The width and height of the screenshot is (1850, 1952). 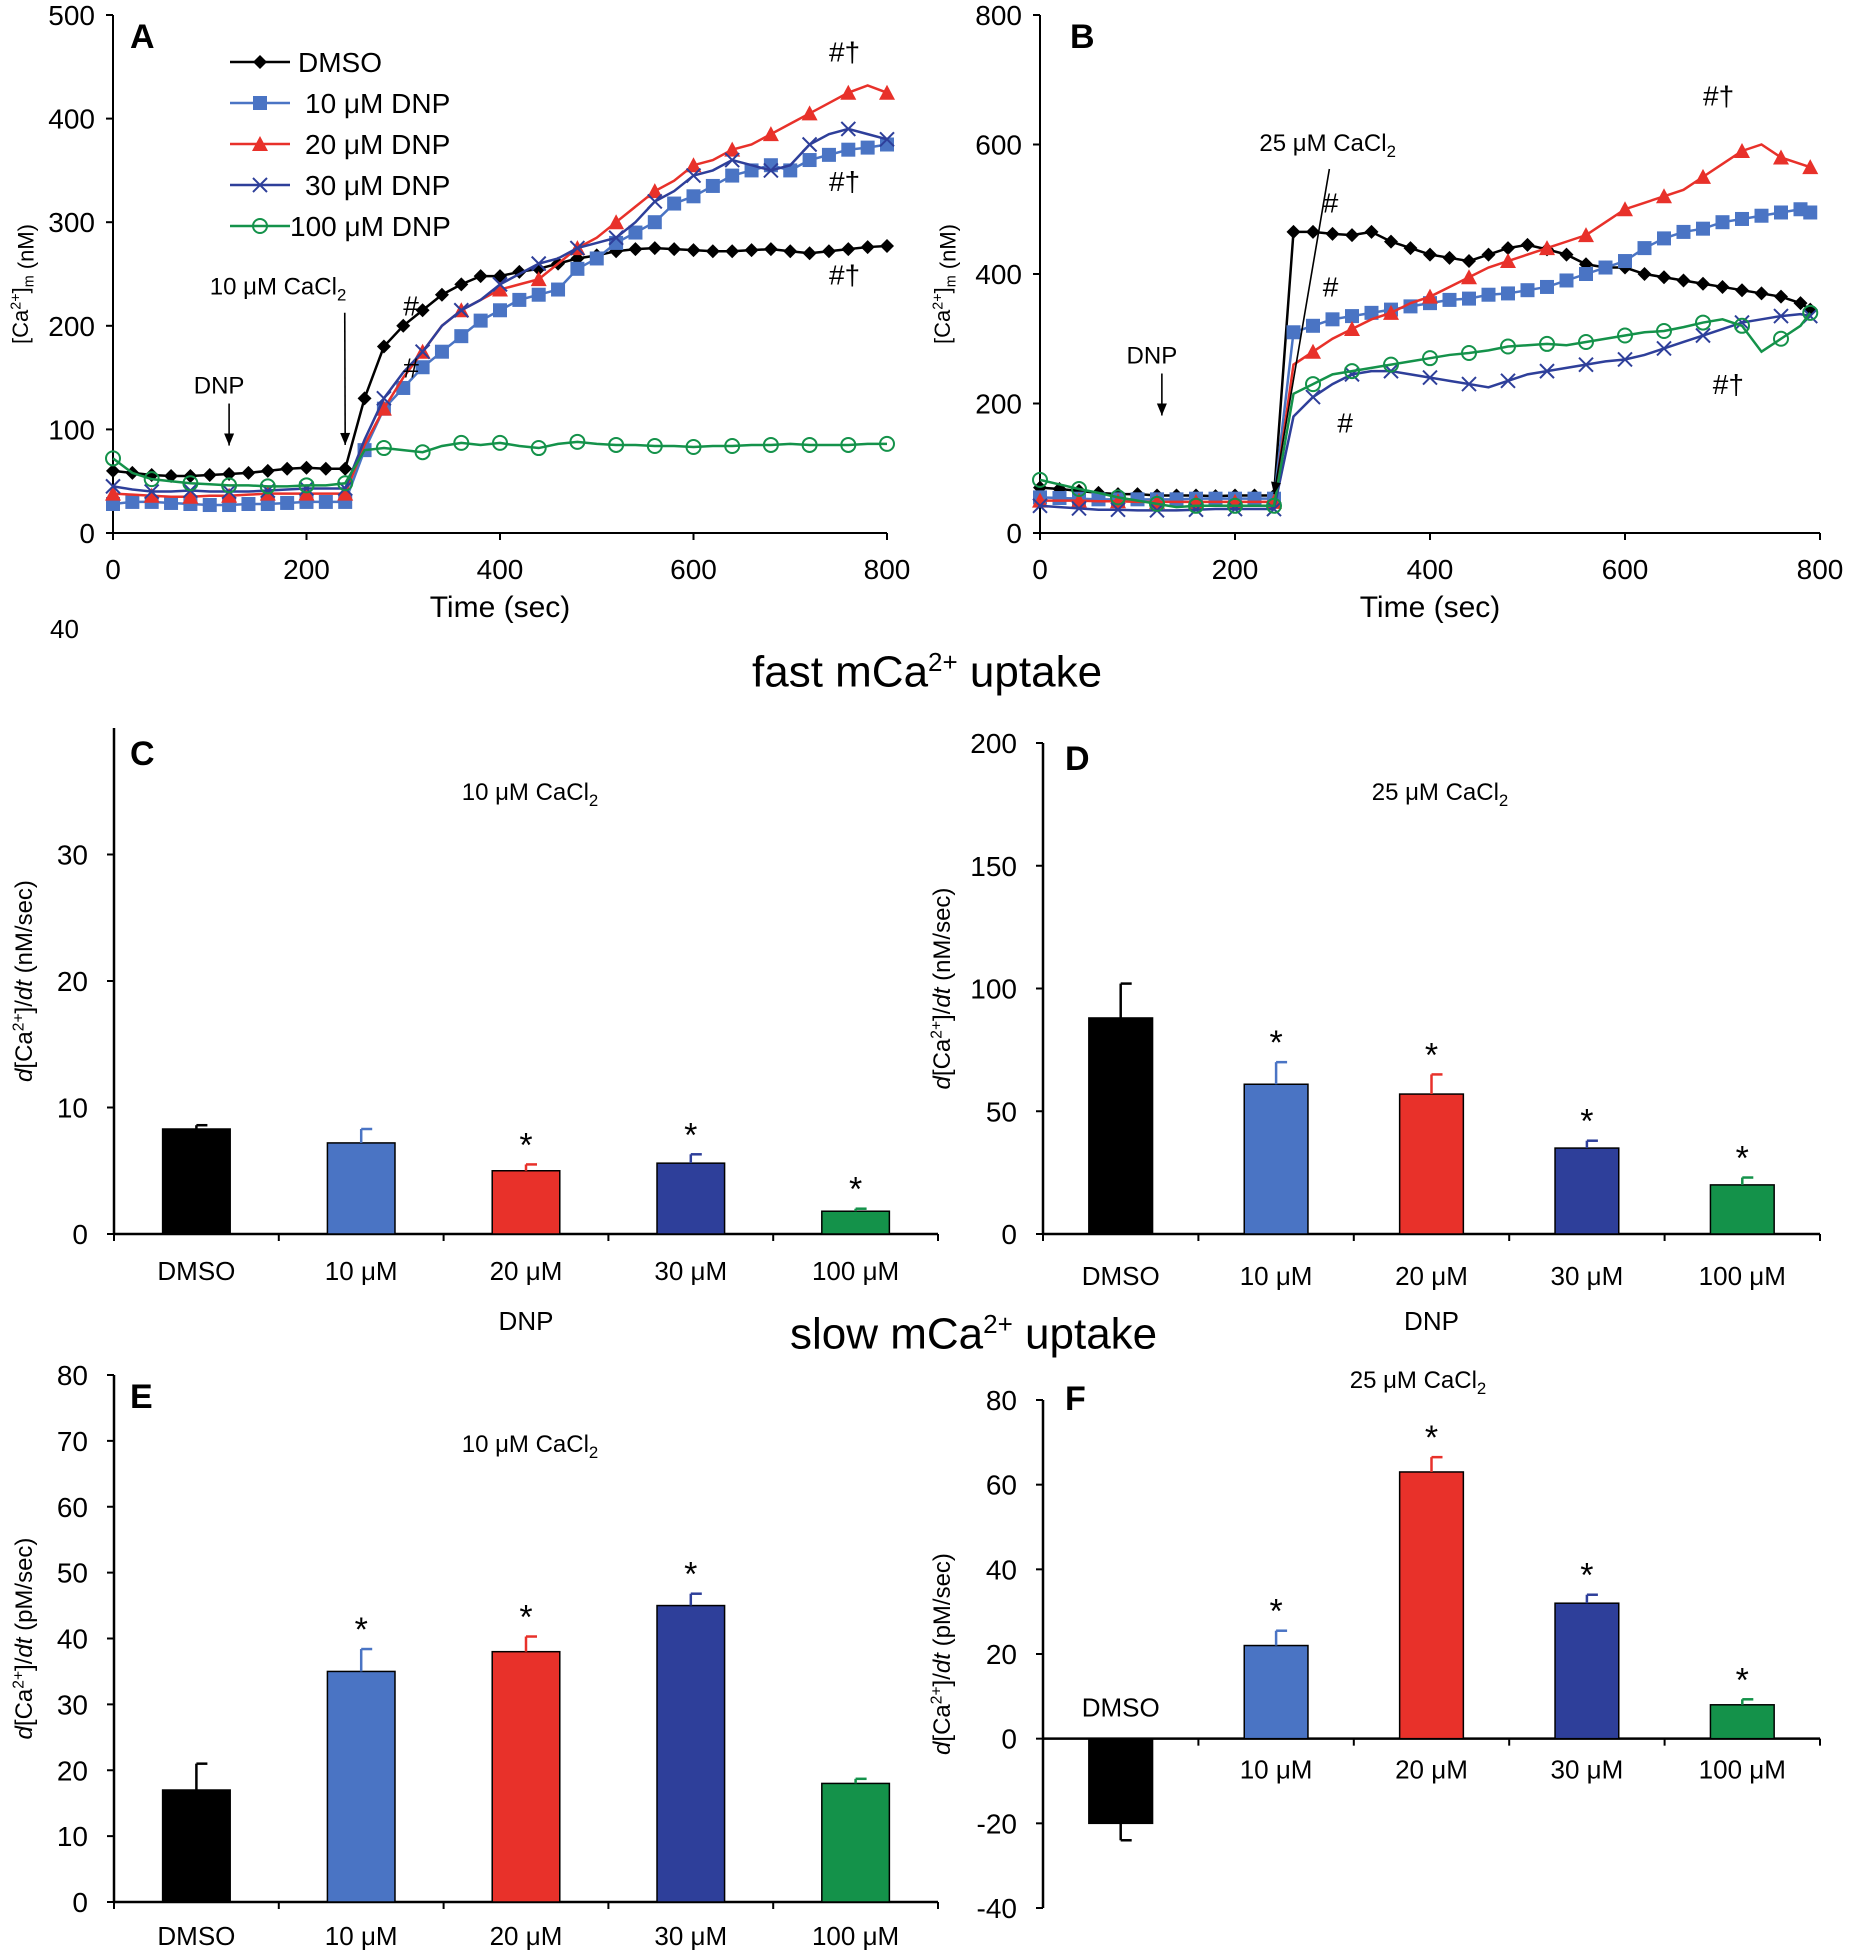 What do you see at coordinates (943, 662) in the screenshot?
I see `fast-title-sup: 2+` at bounding box center [943, 662].